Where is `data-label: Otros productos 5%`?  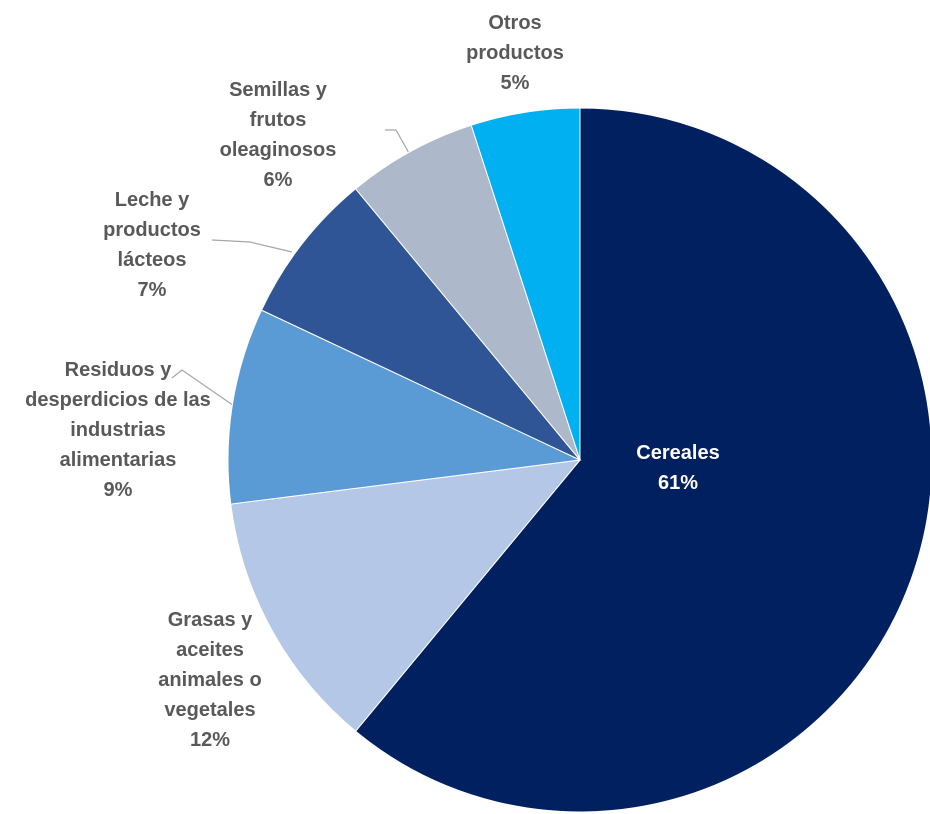
data-label: Otros productos 5% is located at coordinates (515, 53).